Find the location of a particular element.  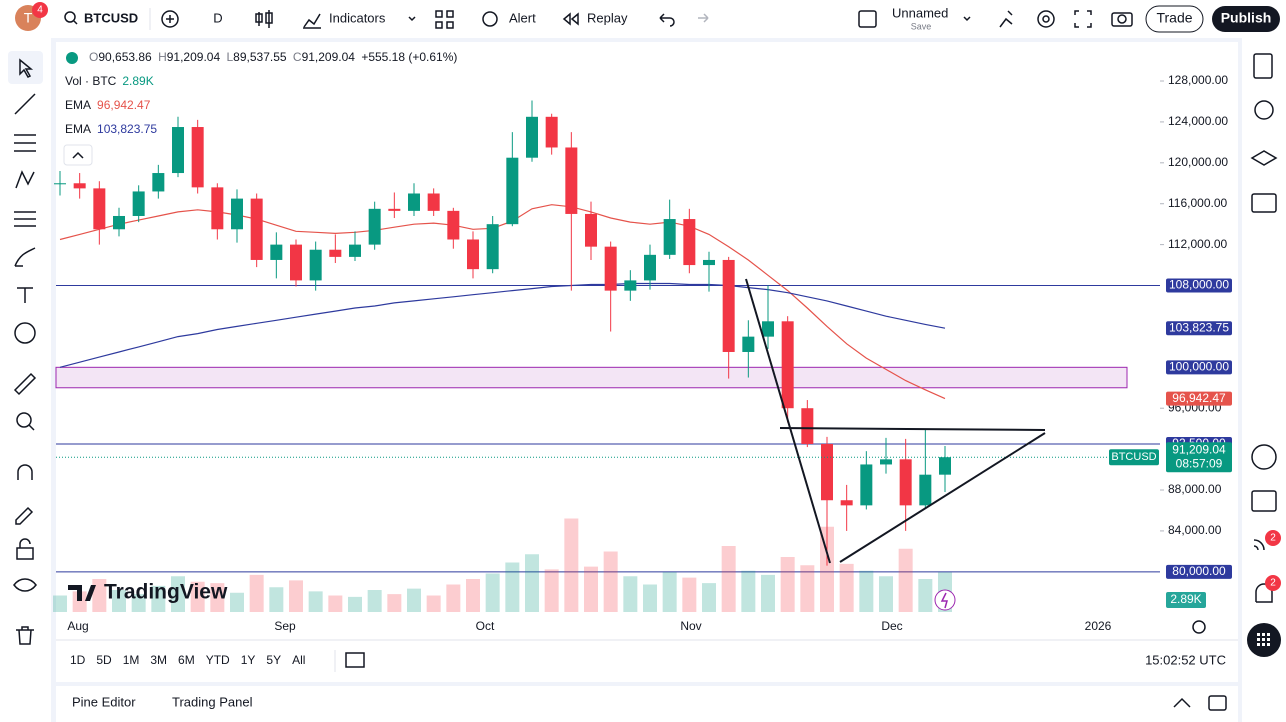

y-tick-label: 120,000.00 is located at coordinates (1198, 162).